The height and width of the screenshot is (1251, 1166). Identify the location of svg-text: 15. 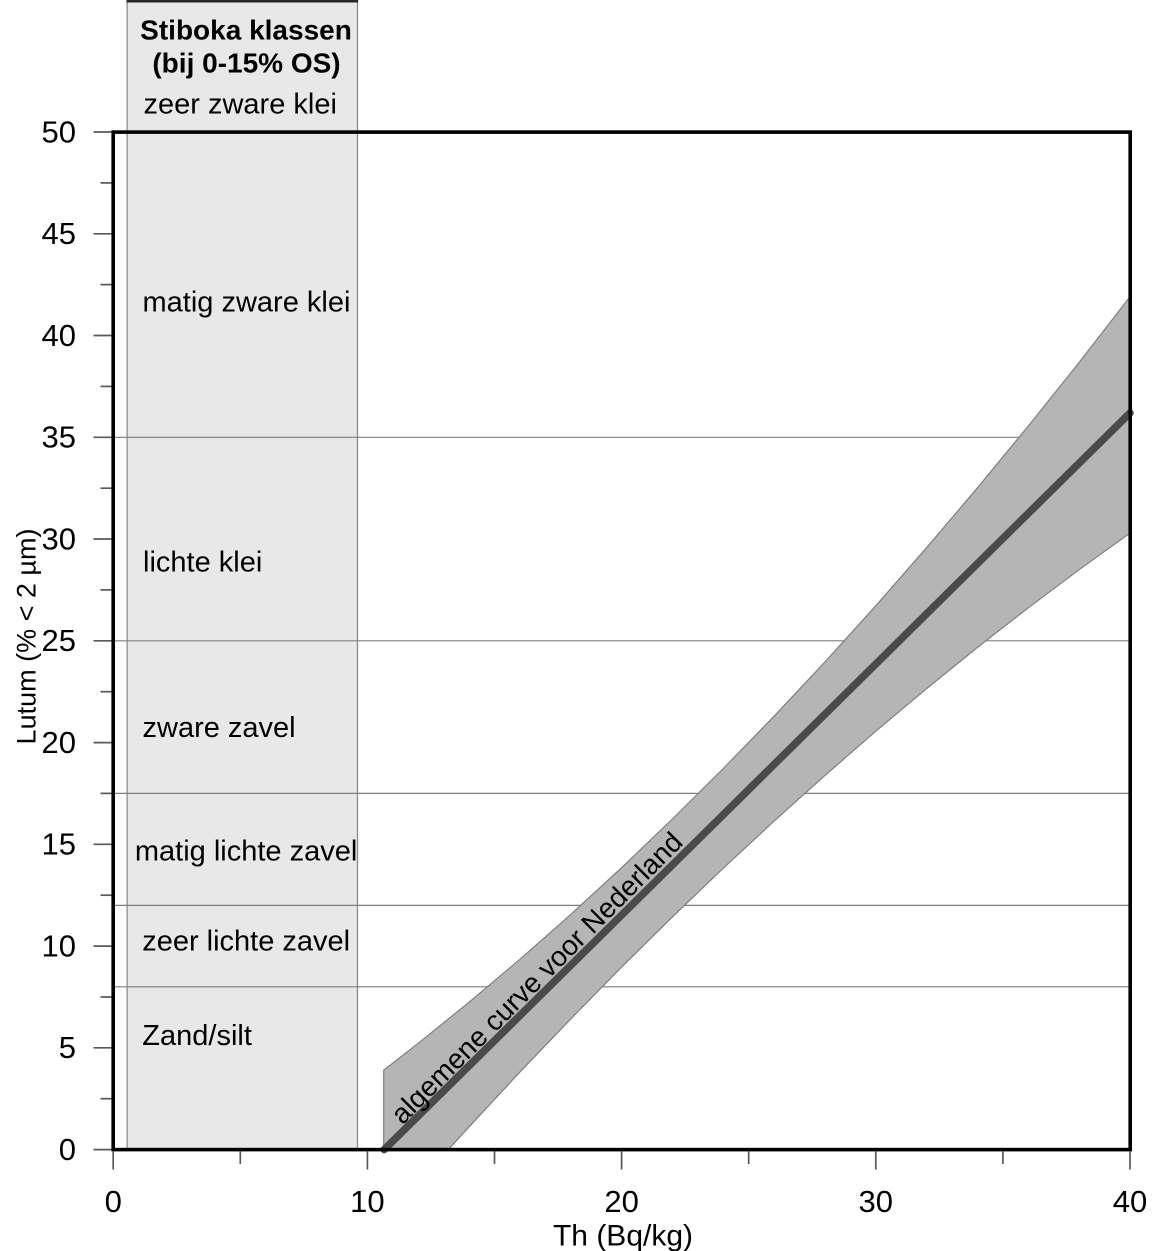
(59, 844).